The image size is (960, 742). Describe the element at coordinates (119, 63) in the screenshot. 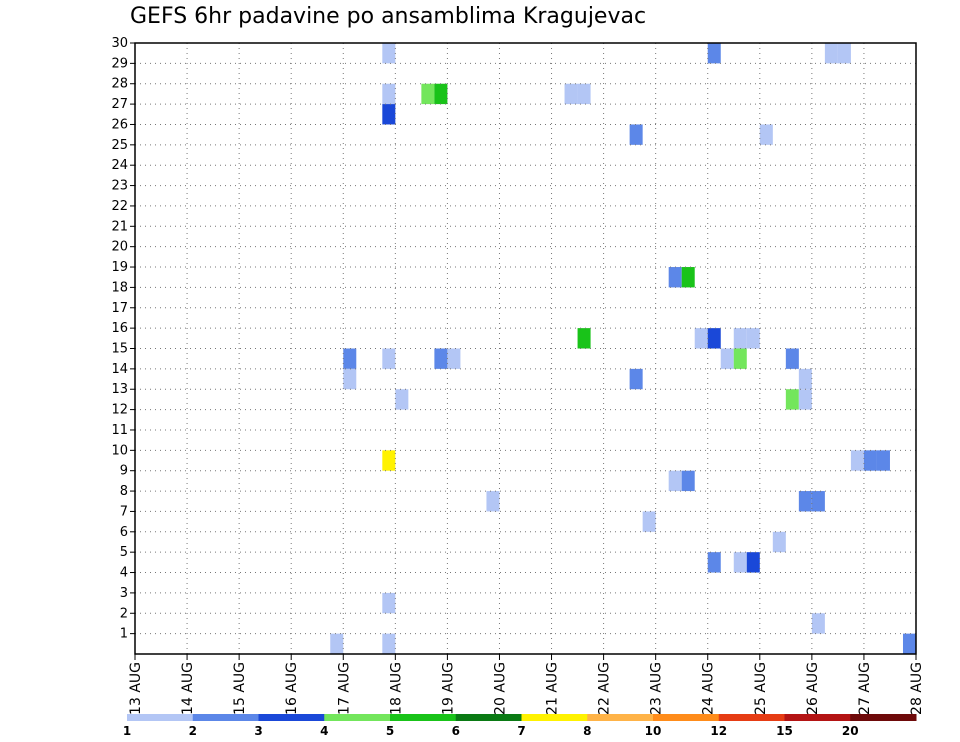

I see `y-tick-label: 29` at that location.